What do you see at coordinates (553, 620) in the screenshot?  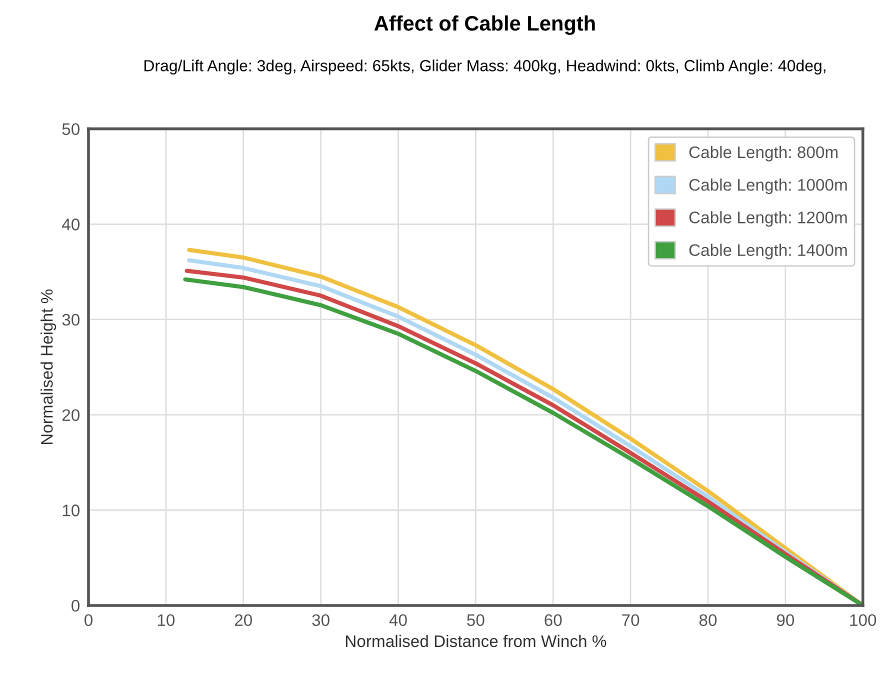 I see `x-tick-label: 60` at bounding box center [553, 620].